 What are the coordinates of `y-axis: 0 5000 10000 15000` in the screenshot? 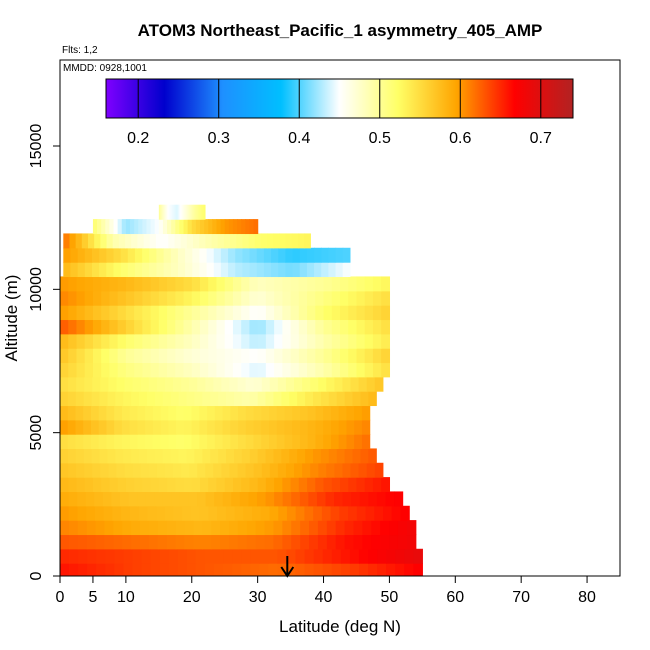 It's located at (44, 352).